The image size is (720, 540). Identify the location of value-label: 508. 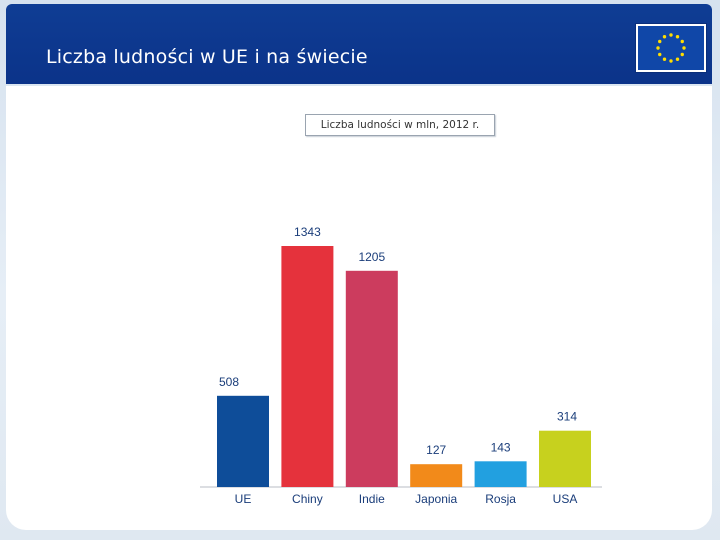
(229, 382).